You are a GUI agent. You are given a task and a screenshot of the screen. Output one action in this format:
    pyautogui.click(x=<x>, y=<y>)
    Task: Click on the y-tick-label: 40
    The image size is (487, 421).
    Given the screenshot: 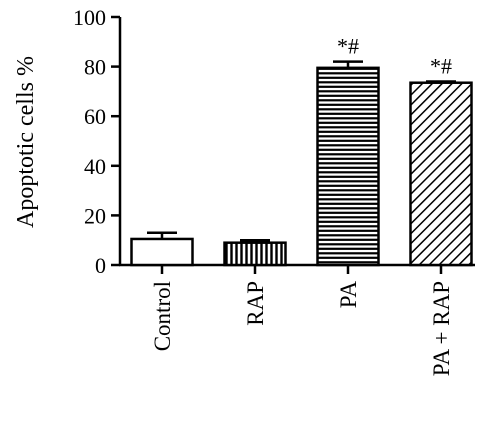 What is the action you would take?
    pyautogui.click(x=95, y=166)
    